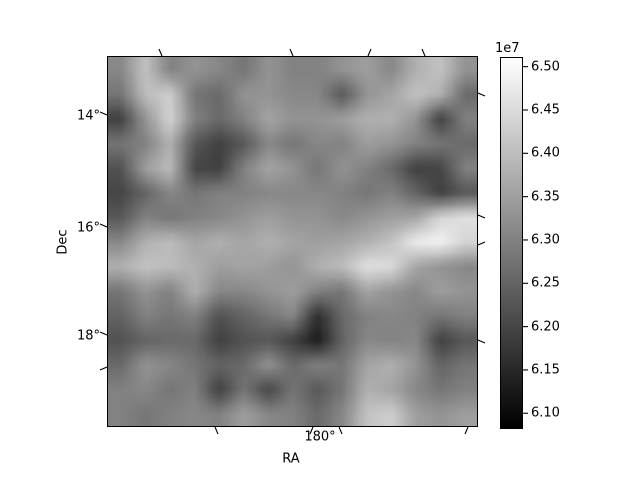  I want to click on x-axis-label: RA, so click(291, 459).